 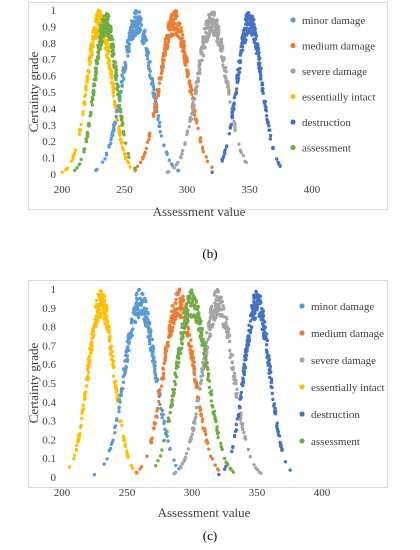 I want to click on legend-label: destruction, so click(x=335, y=415).